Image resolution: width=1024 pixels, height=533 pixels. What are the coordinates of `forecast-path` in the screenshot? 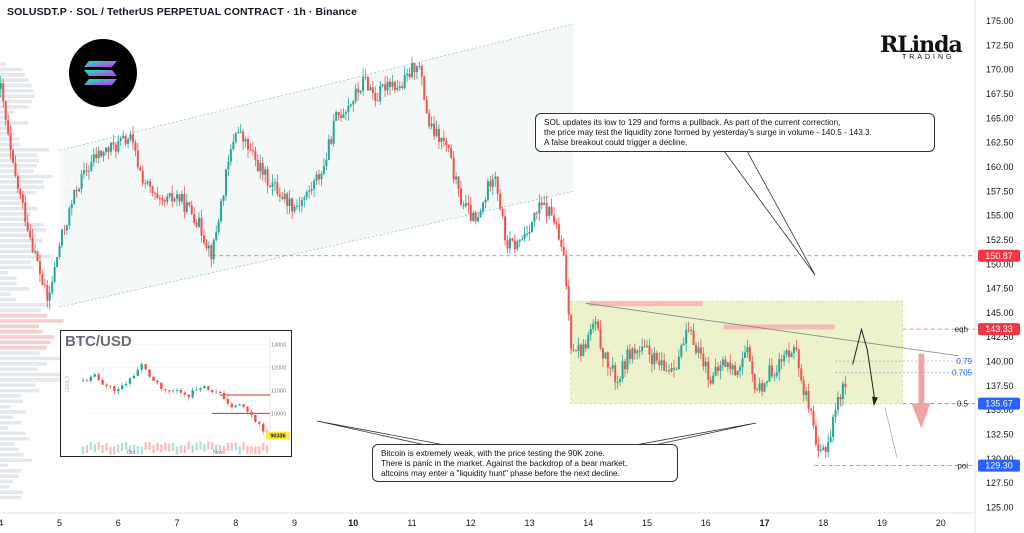 It's located at (864, 364).